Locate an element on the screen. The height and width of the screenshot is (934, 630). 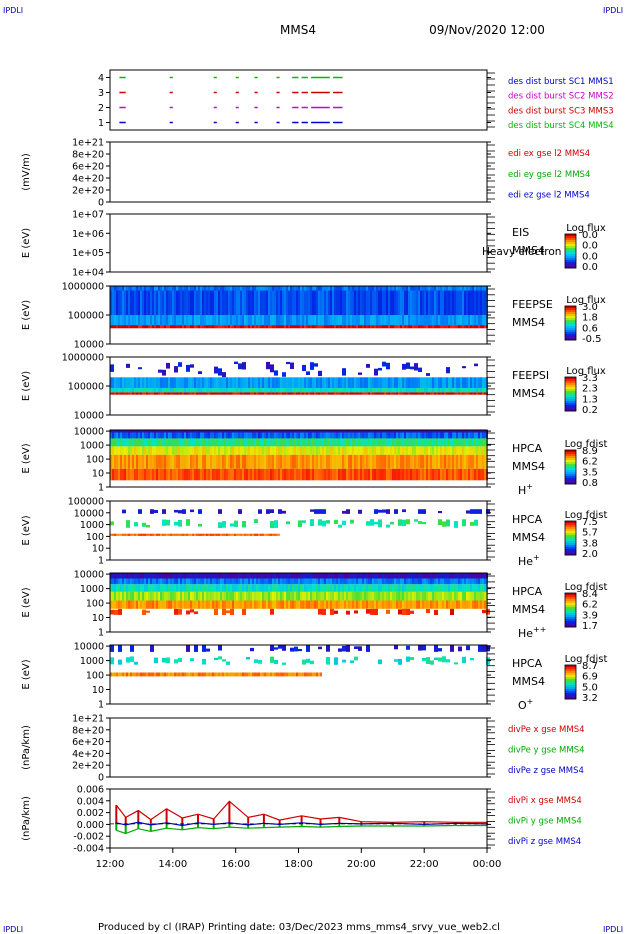
colorbar-tick-label: 3.3 is located at coordinates (590, 378).